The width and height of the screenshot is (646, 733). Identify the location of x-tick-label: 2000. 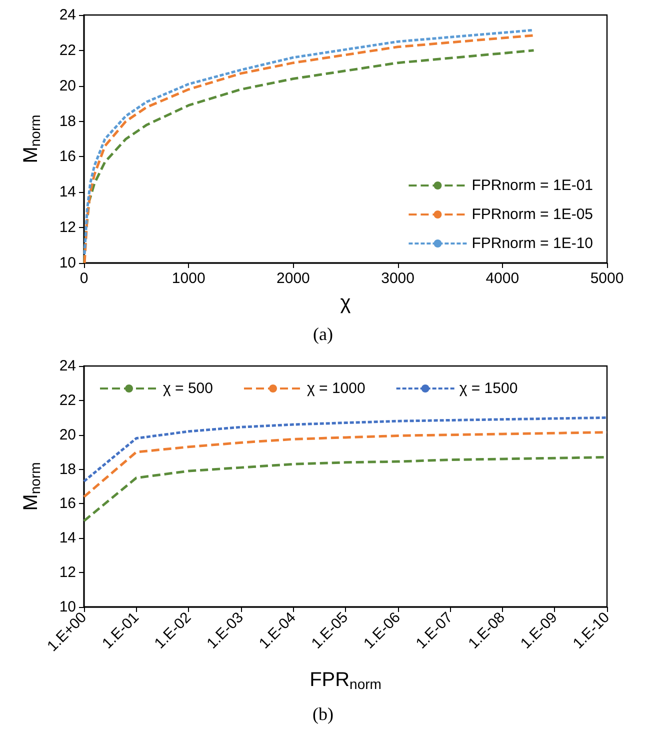
(293, 278).